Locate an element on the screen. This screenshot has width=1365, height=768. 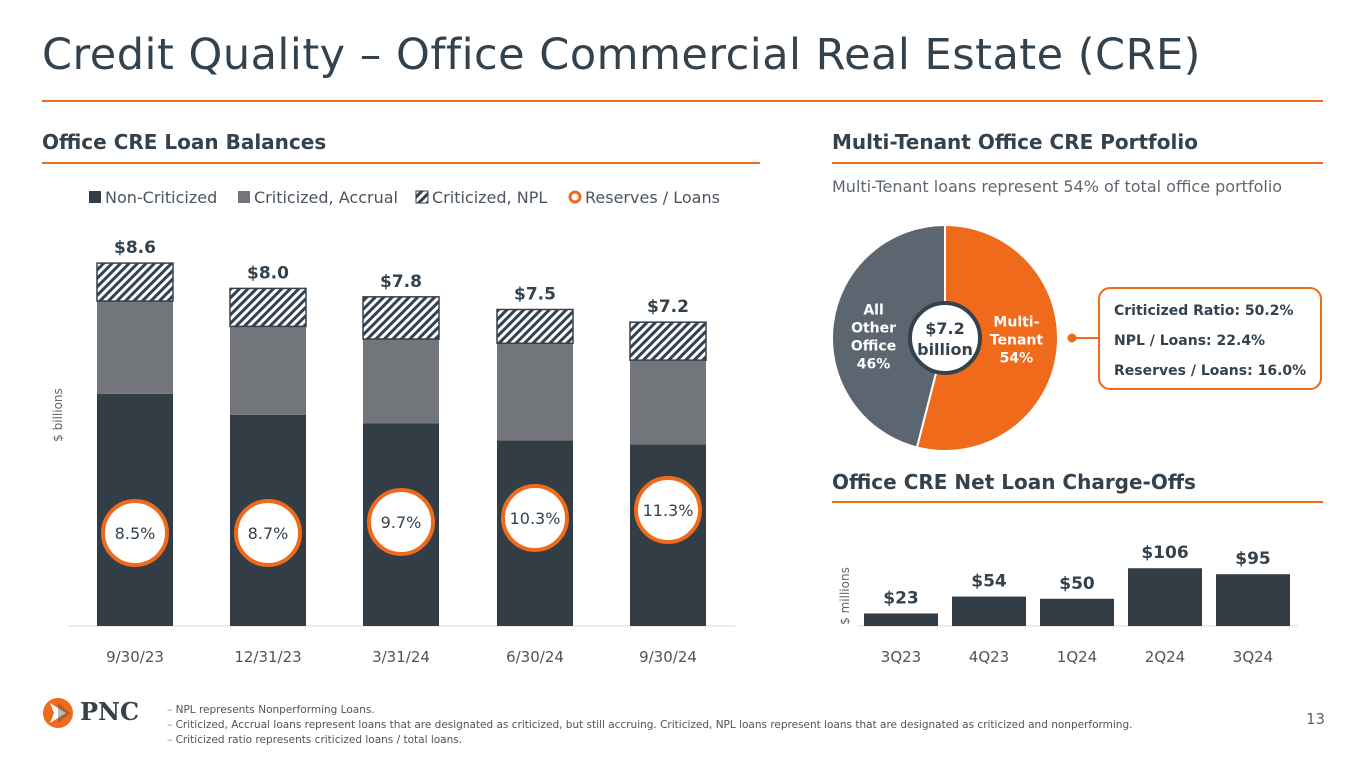
loan-balances-title: Office CRE Loan Balances is located at coordinates (184, 142).